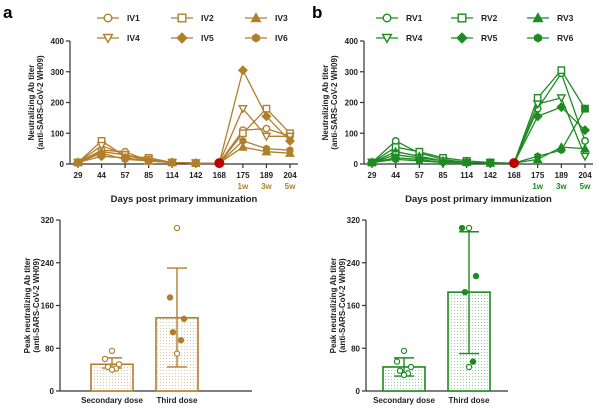 The image size is (599, 415). Describe the element at coordinates (177, 400) in the screenshot. I see `x-category-label: Third dose` at that location.